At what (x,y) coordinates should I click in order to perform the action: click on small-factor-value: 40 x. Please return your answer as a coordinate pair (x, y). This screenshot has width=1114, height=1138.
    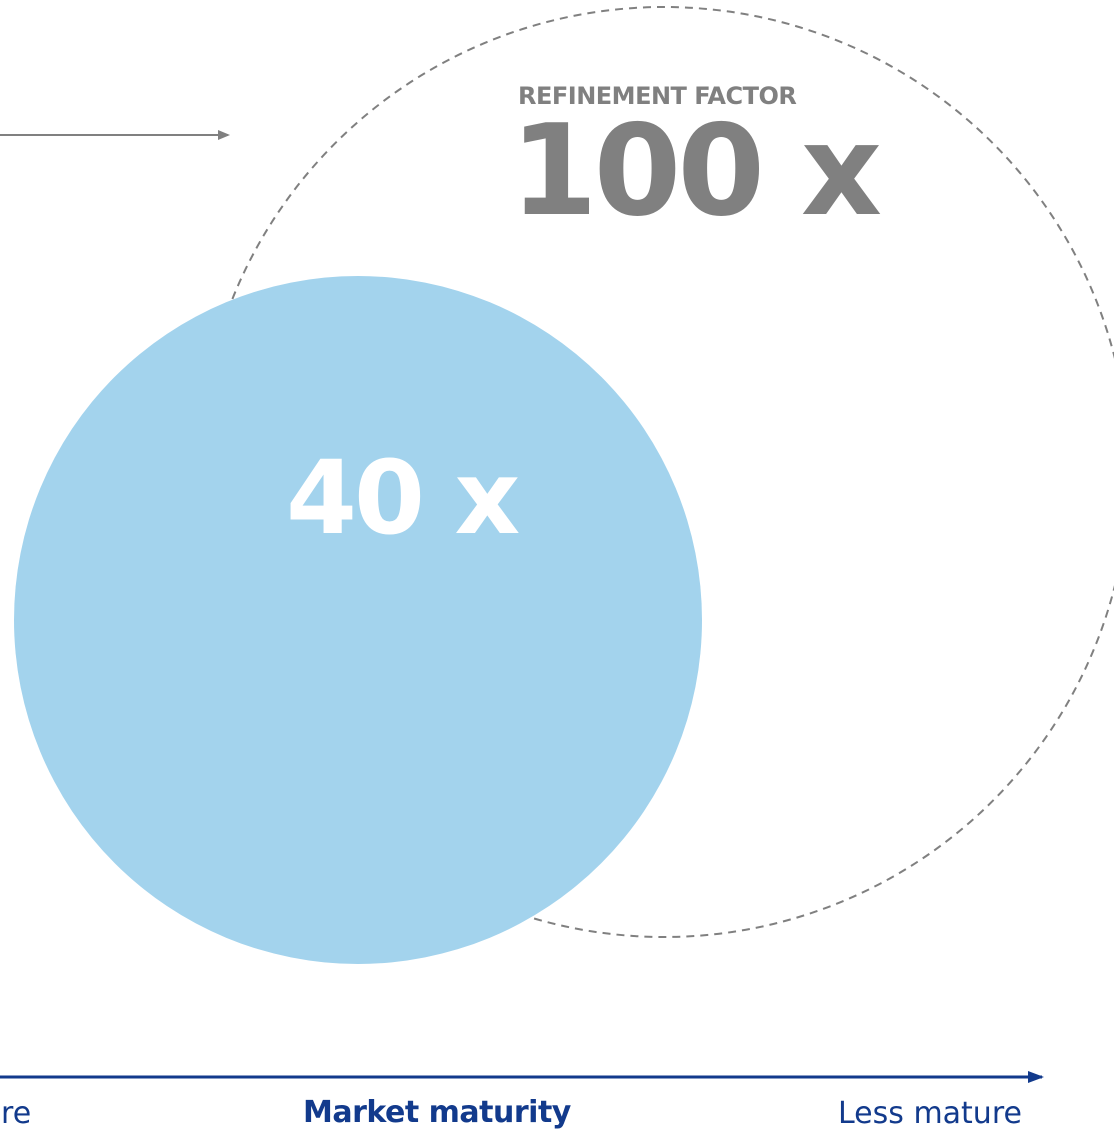
    Looking at the image, I should click on (403, 498).